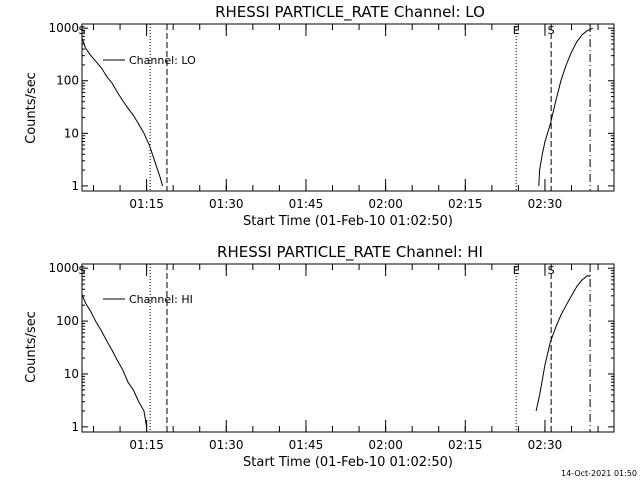  I want to click on legend-hi: Channel: HI, so click(148, 299).